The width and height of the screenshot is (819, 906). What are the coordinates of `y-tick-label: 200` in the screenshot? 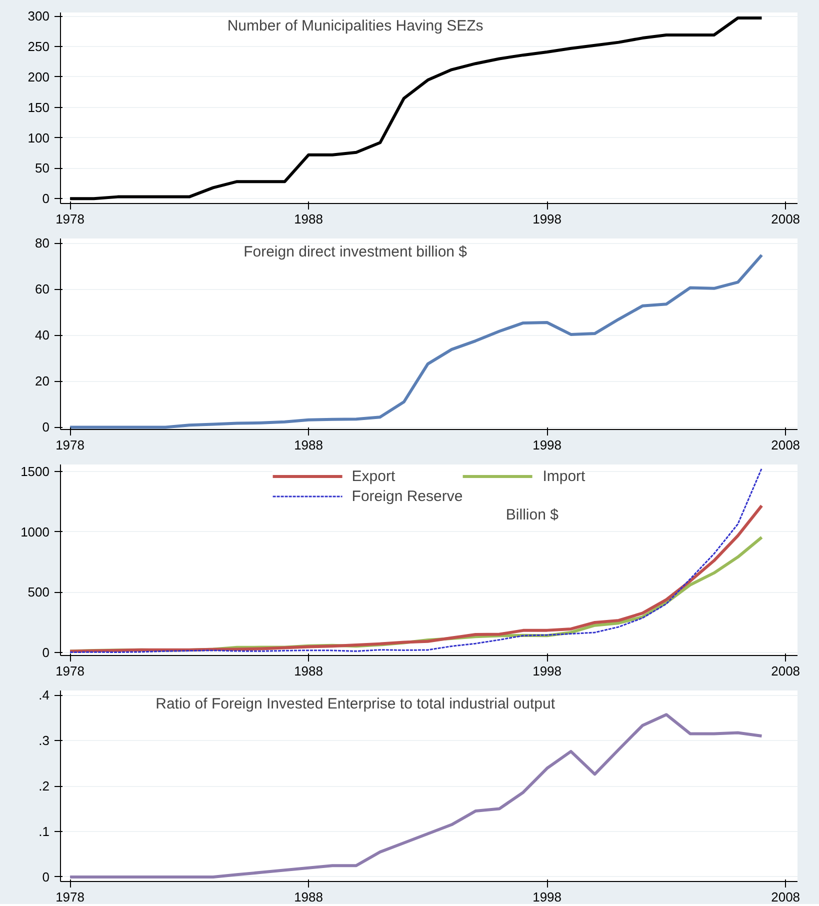 It's located at (39, 76).